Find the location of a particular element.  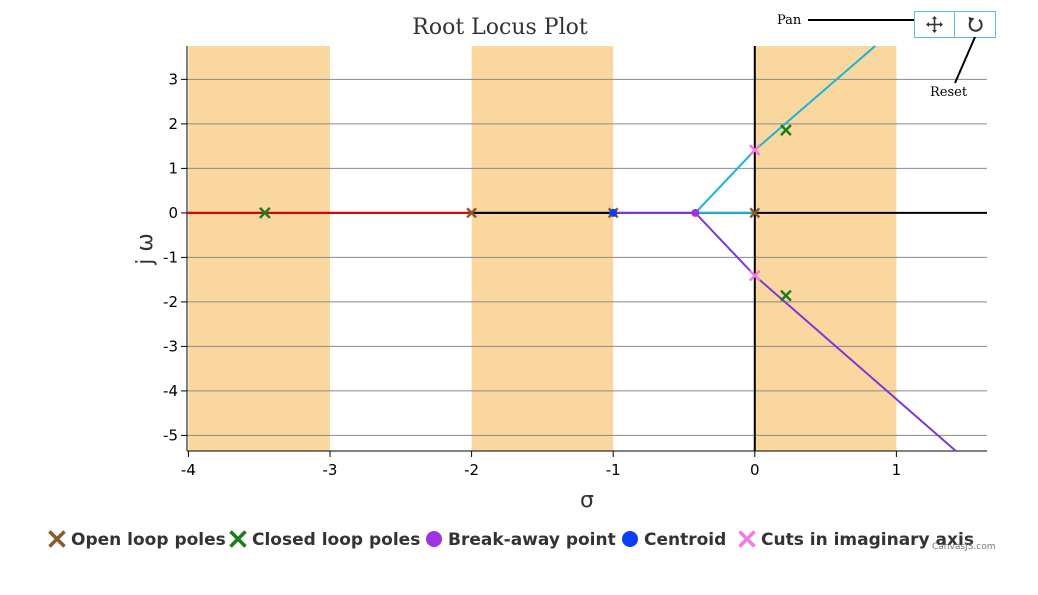

legend-label: Cuts in imaginary axis is located at coordinates (867, 540).